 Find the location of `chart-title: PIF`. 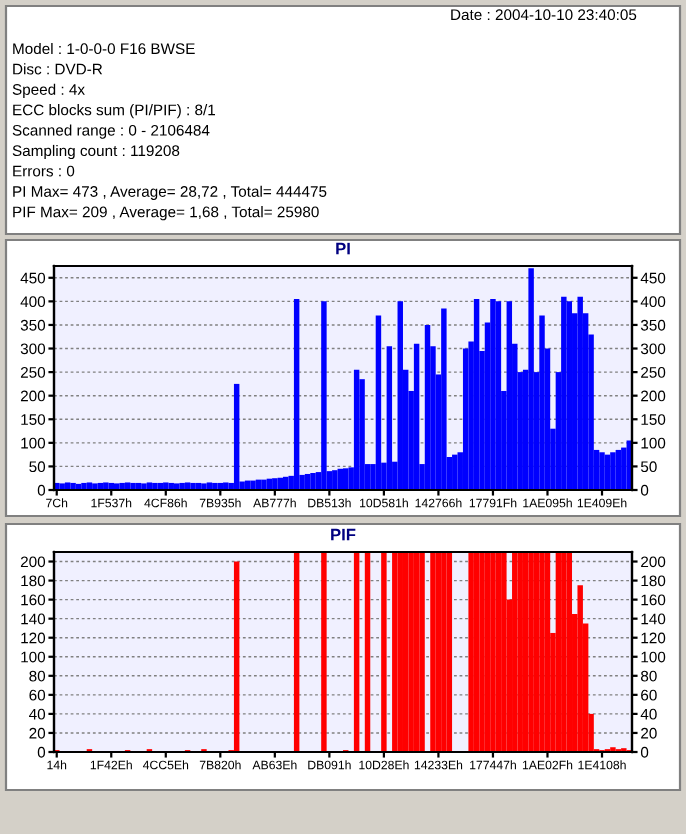

chart-title: PIF is located at coordinates (343, 534).